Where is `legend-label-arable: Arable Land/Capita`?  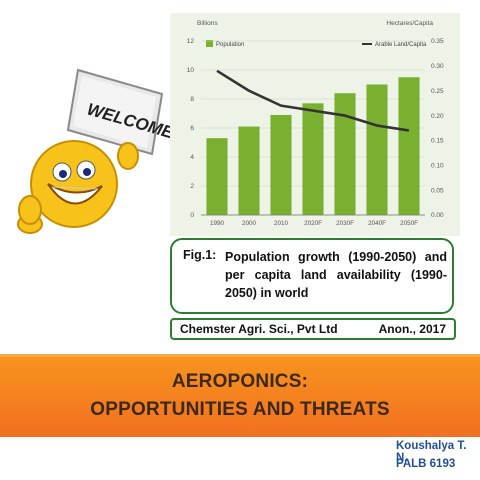
legend-label-arable: Arable Land/Capita is located at coordinates (401, 45).